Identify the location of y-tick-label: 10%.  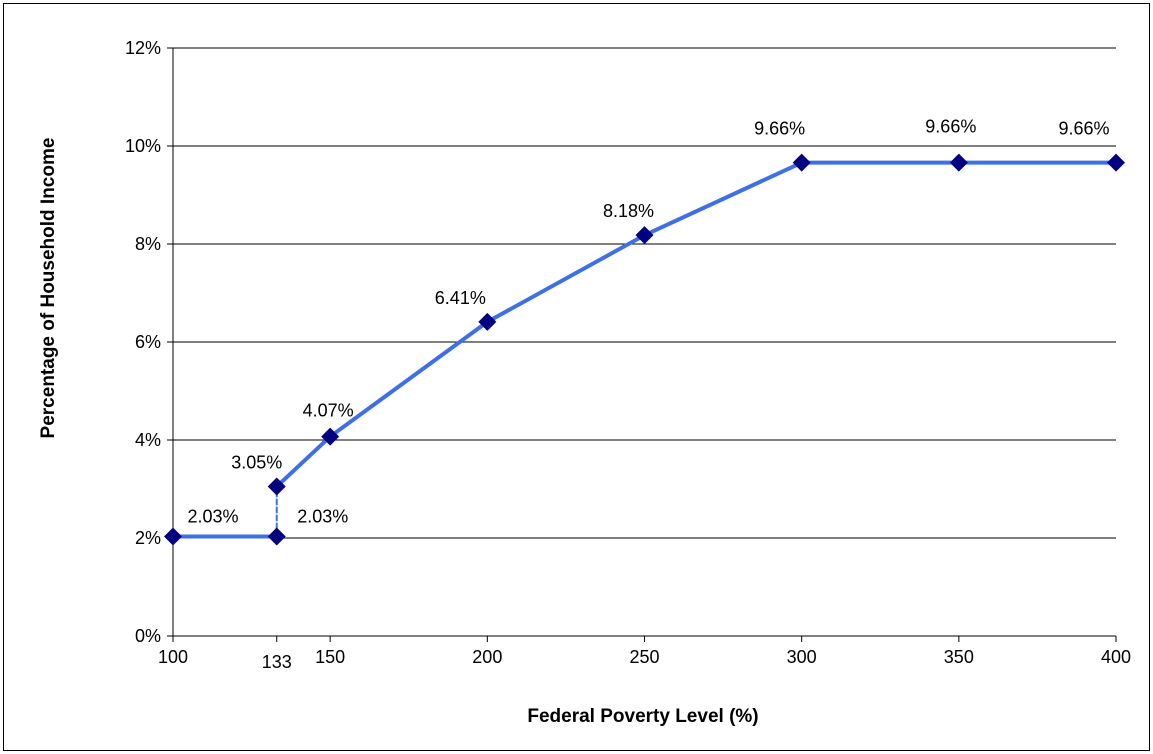
(143, 146).